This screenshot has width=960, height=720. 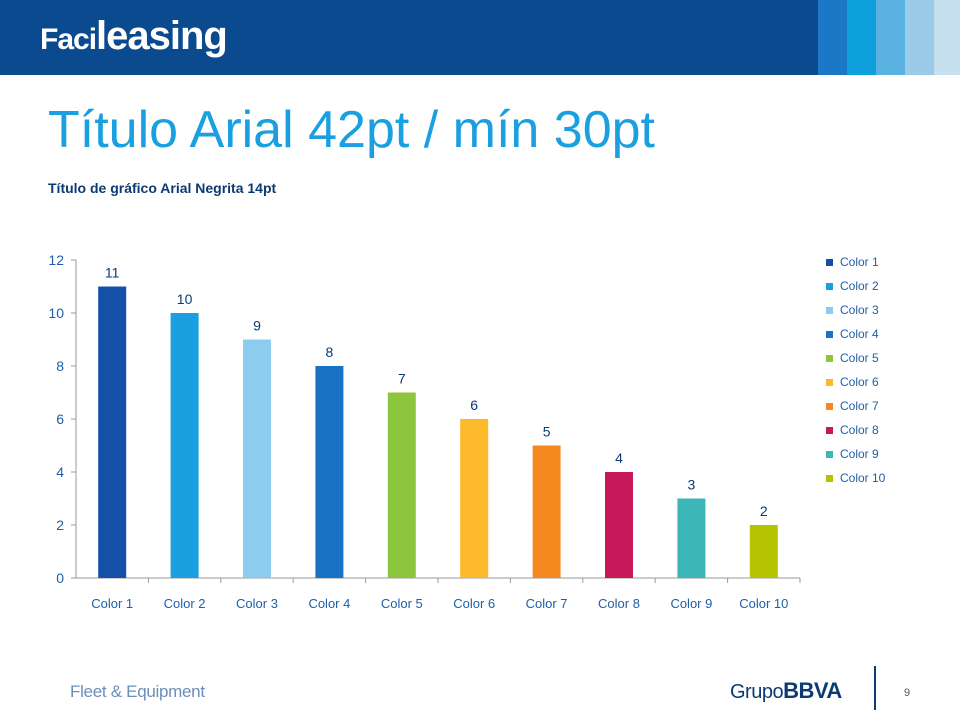 I want to click on legend-label: Color 7, so click(x=859, y=406).